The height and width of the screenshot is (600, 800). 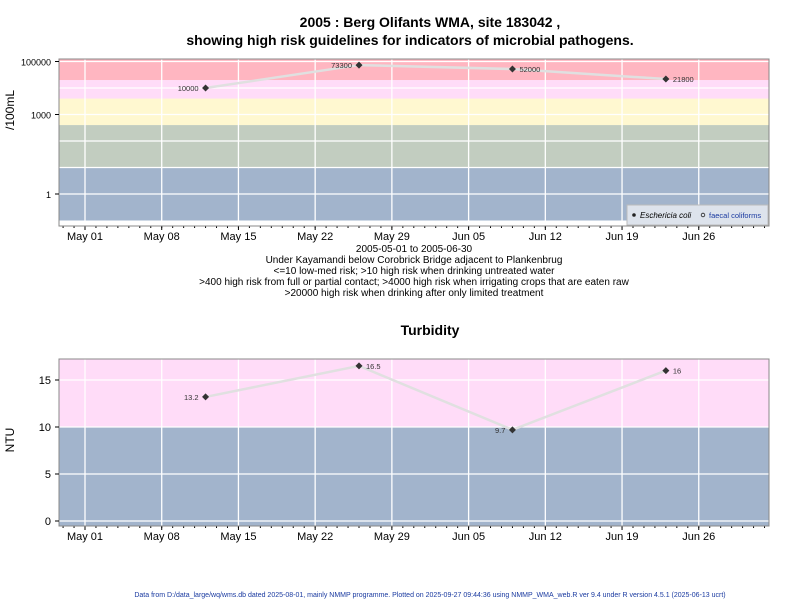 I want to click on title-line-1: 2005 : Berg Olifants WMA, site 183042 ,, so click(x=430, y=22).